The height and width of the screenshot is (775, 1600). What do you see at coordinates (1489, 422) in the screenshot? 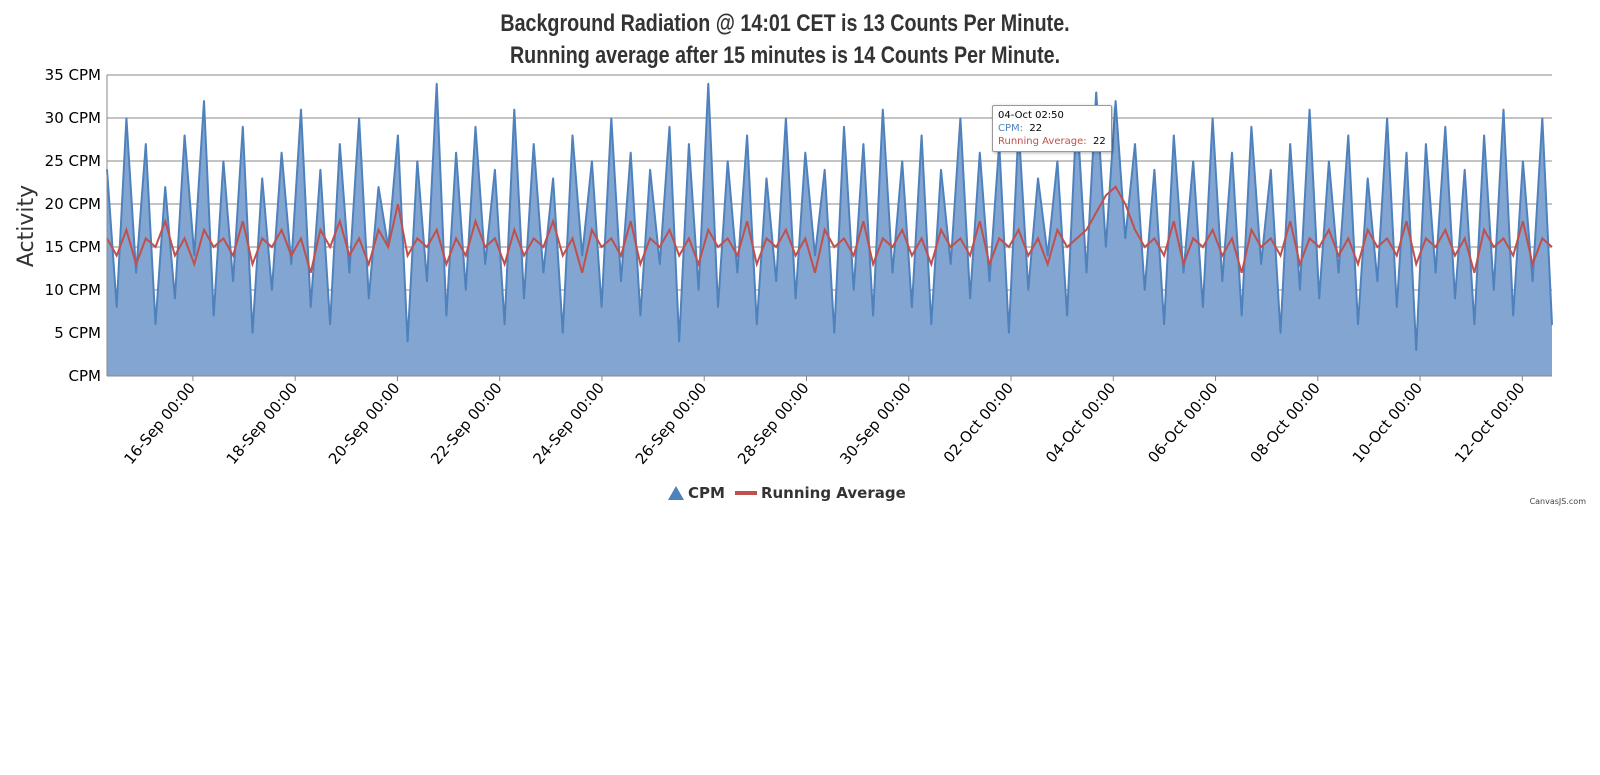
I see `x-tick-label: 12-Oct 00:00` at bounding box center [1489, 422].